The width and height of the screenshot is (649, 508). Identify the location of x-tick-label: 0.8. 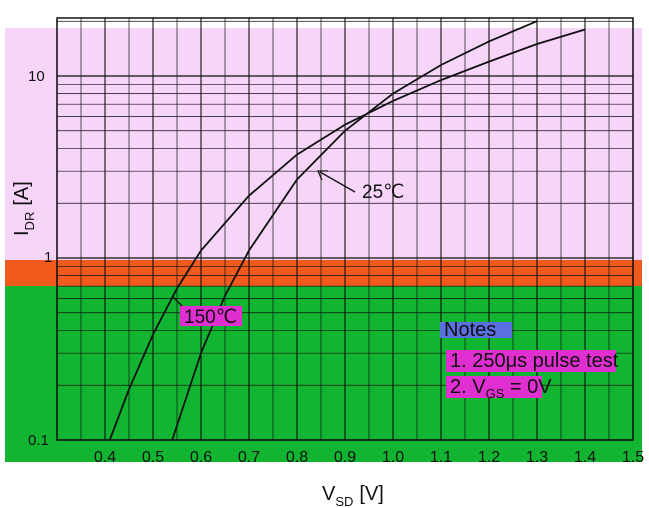
(297, 457).